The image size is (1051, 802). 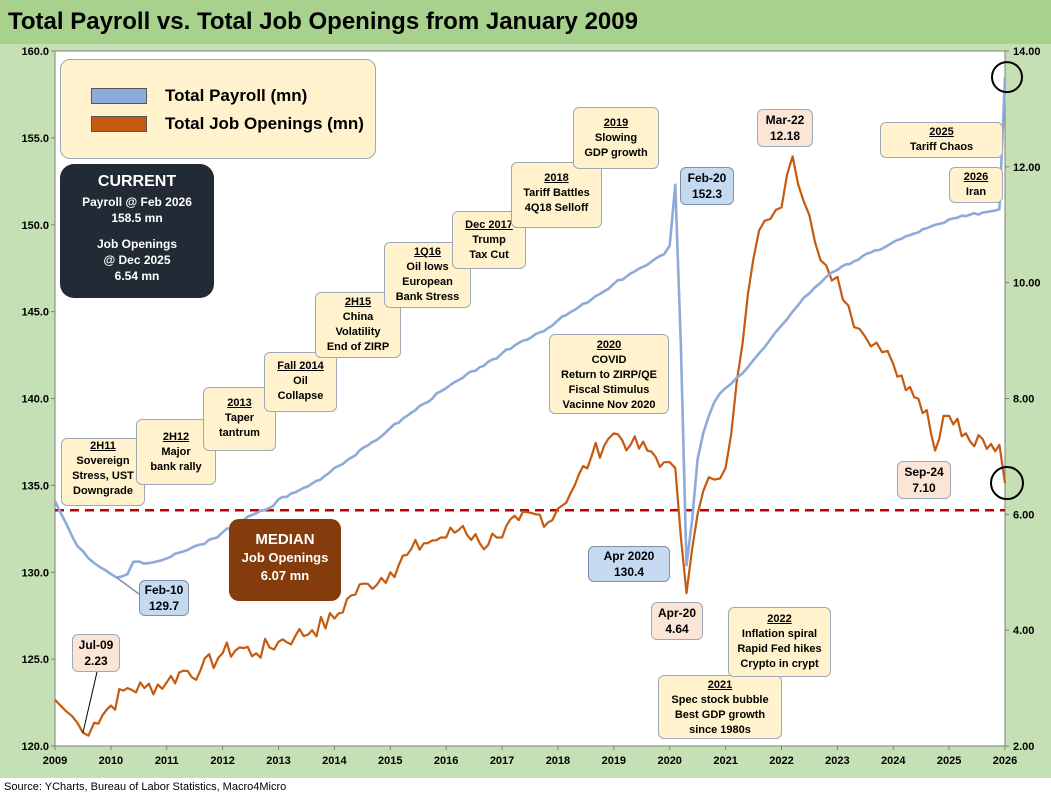 What do you see at coordinates (55, 761) in the screenshot?
I see `x-tick-label: 2009` at bounding box center [55, 761].